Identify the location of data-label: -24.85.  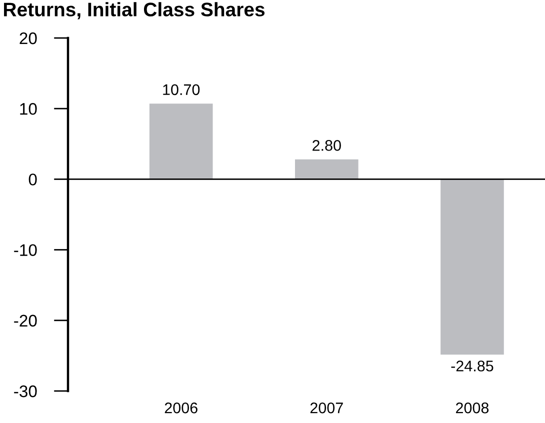
(472, 366).